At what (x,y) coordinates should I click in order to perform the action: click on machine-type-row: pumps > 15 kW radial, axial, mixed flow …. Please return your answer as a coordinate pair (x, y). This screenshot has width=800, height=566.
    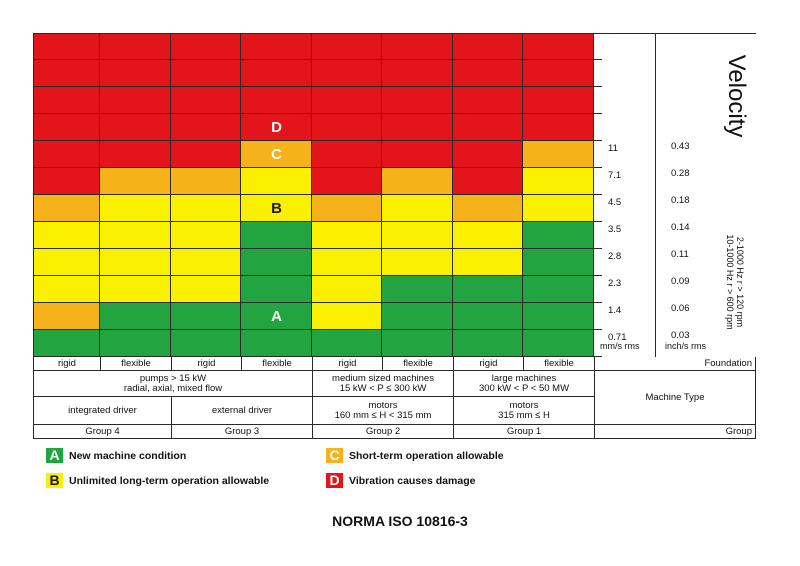
    Looking at the image, I should click on (394, 398).